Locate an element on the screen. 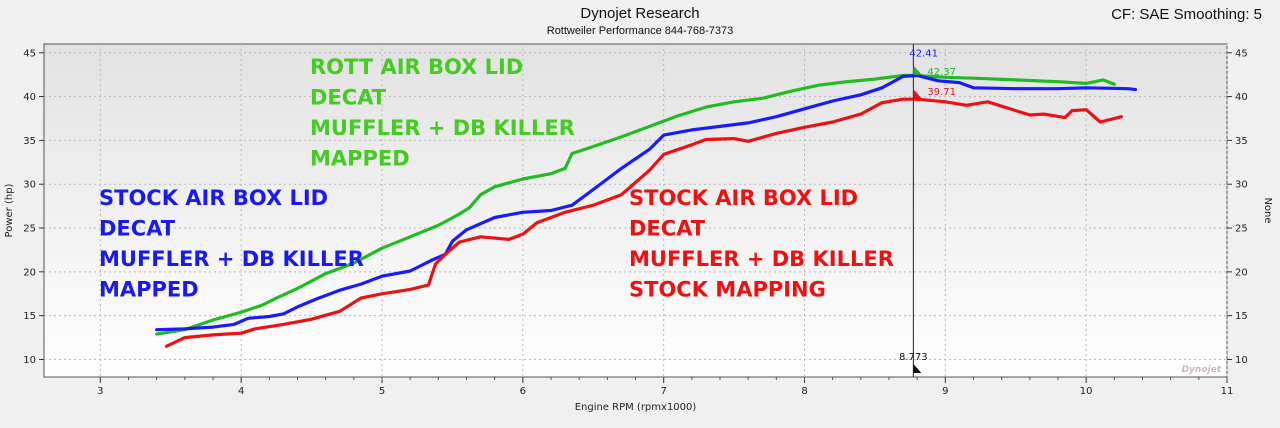 This screenshot has width=1280, height=428. y-tick-label-right: 45 is located at coordinates (1241, 53).